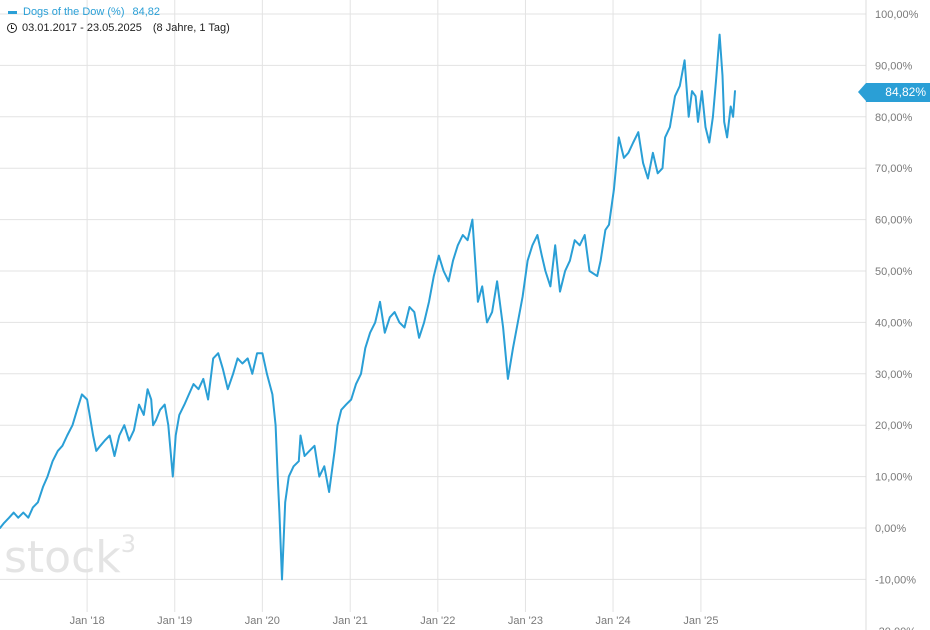  I want to click on chart-legend: Dogs of the Dow (%) 84,82, so click(84, 12).